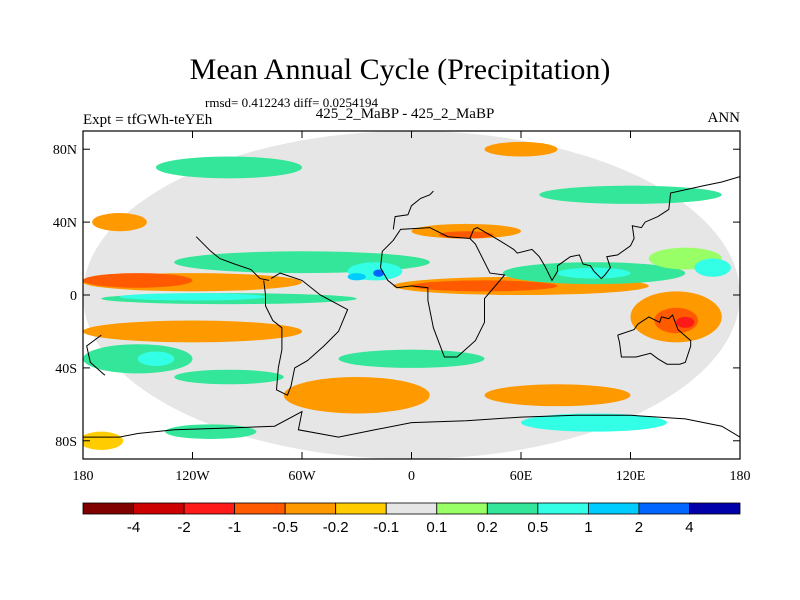 Image resolution: width=800 pixels, height=600 pixels. I want to click on comparison-label: 425_2_MaBP - 425_2_MaBP, so click(405, 114).